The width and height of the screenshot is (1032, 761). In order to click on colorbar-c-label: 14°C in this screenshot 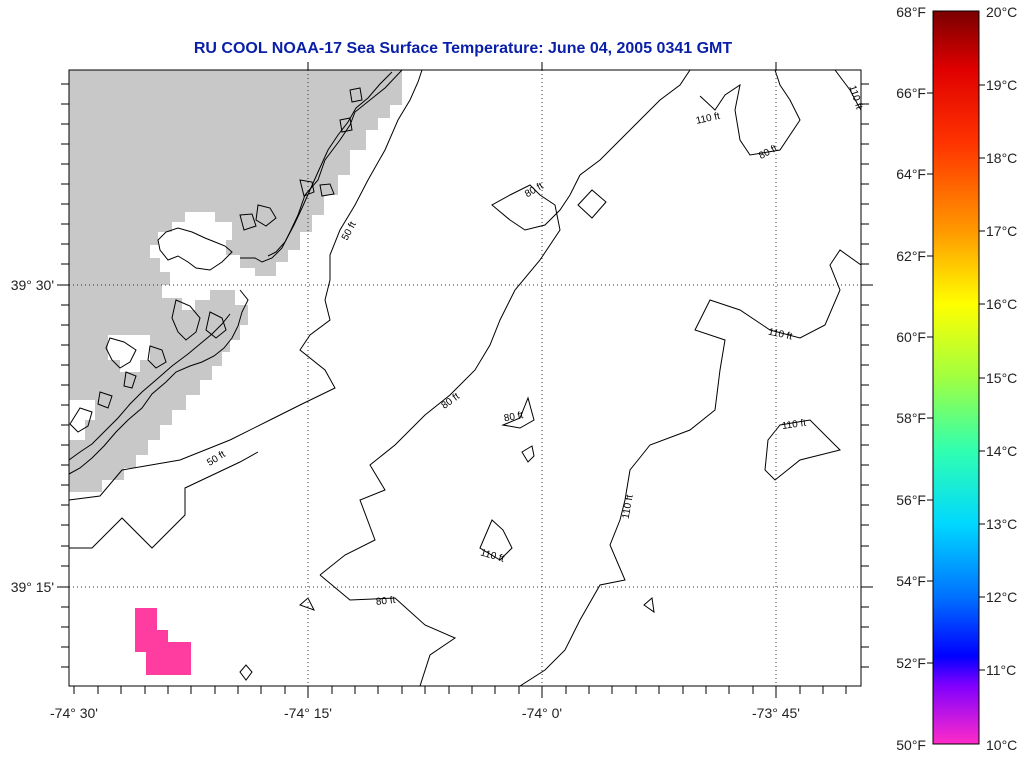, I will do `click(1001, 451)`.